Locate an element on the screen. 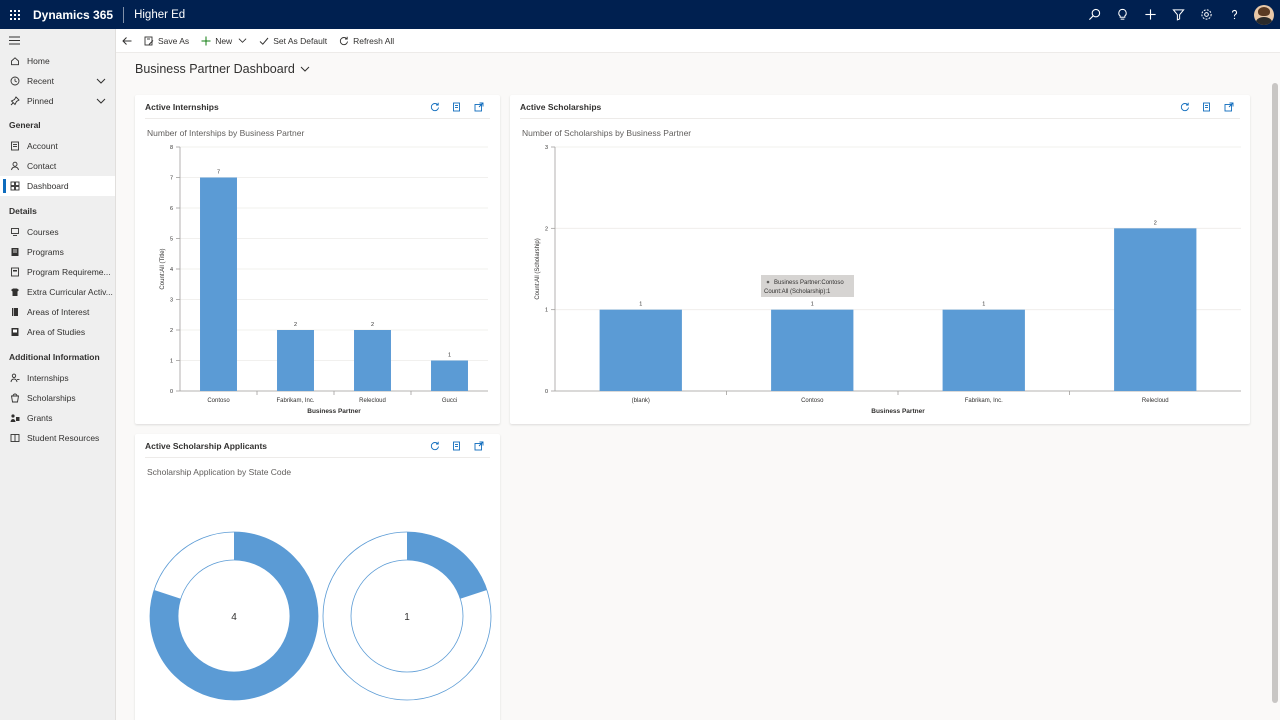 This screenshot has width=1280, height=720. dashboard-selector: Business Partner Dashboard is located at coordinates (222, 69).